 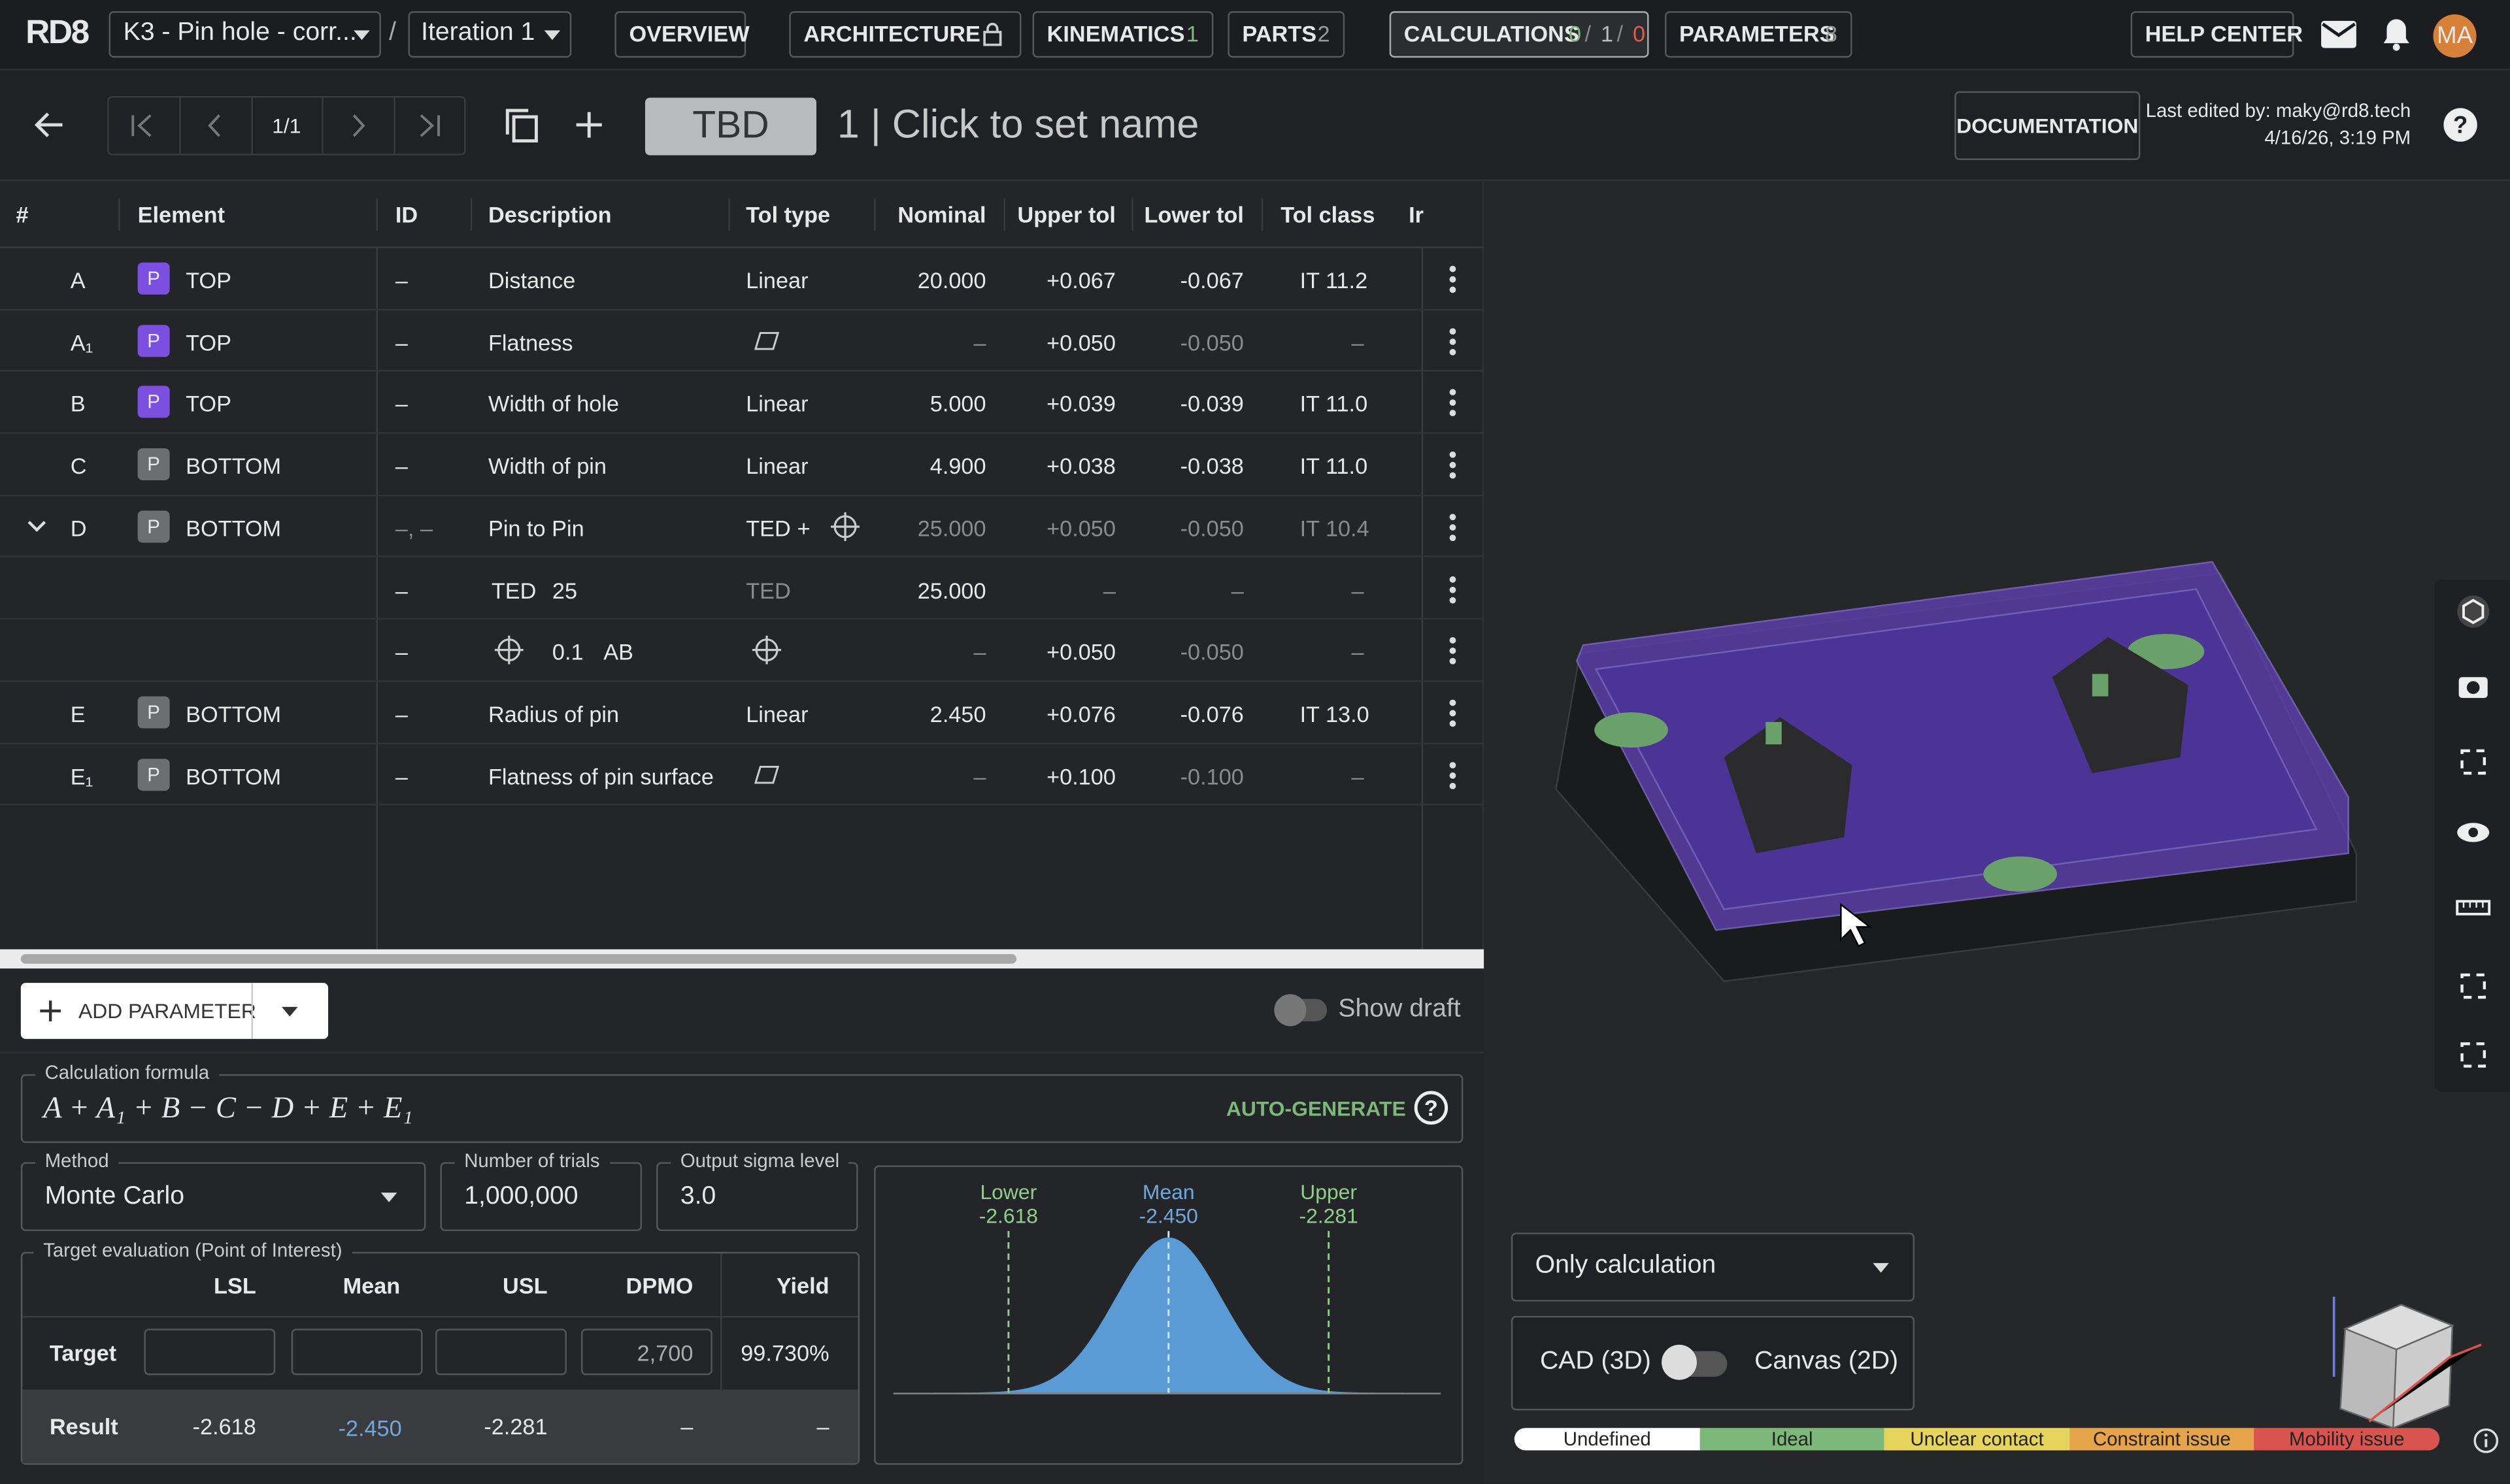 What do you see at coordinates (721, 1358) in the screenshot?
I see `yield-divider` at bounding box center [721, 1358].